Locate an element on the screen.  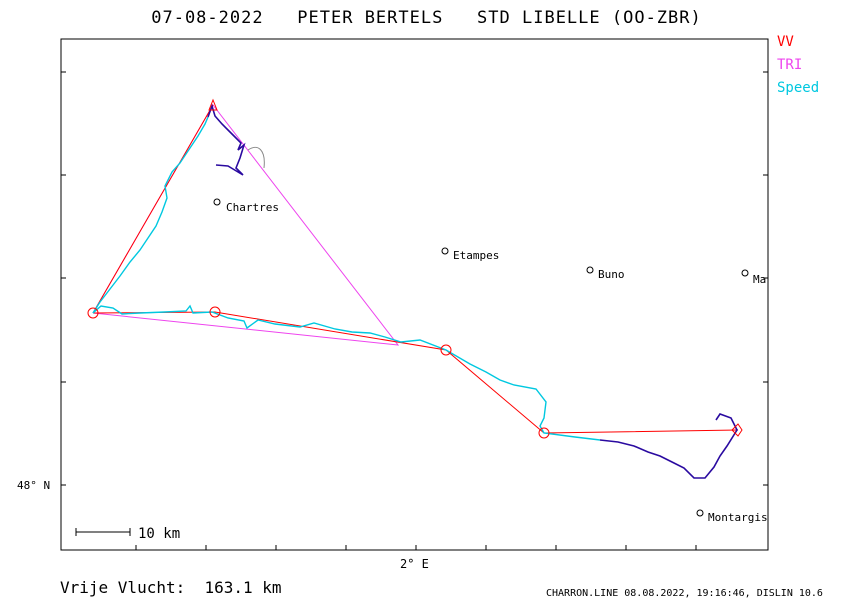
track-fast-main is located at coordinates (346, 372).